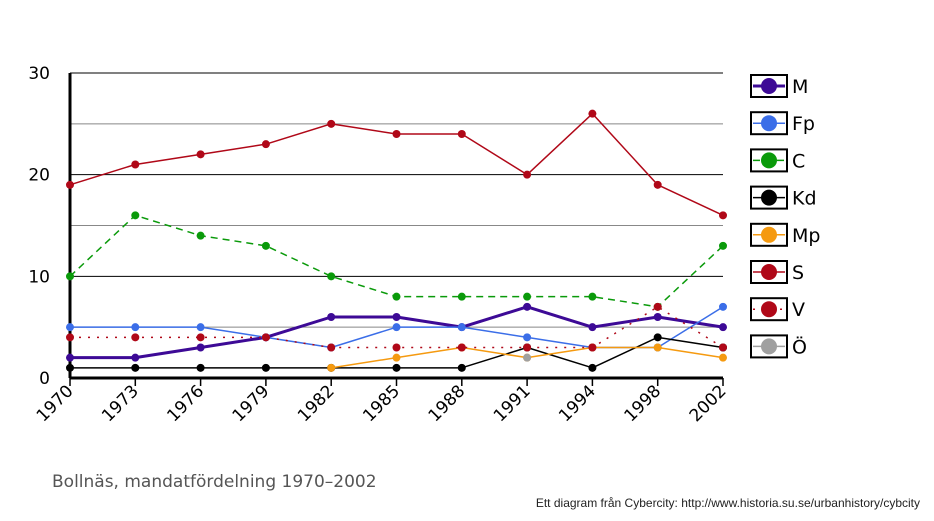 This screenshot has width=934, height=521. I want to click on data-point-o-1991, so click(527, 357).